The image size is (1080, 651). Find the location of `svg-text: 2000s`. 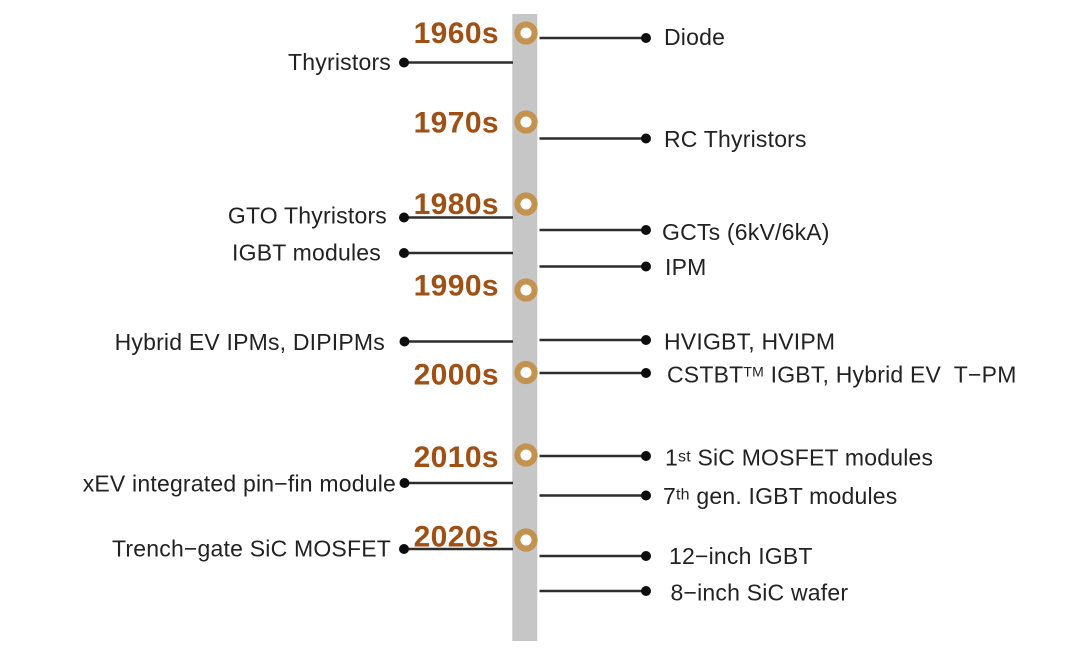

svg-text: 2000s is located at coordinates (456, 375).